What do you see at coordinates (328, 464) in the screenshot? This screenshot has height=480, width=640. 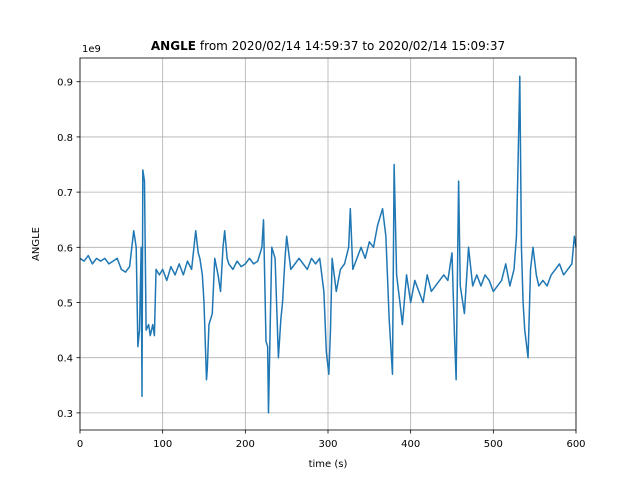 I see `x-axis-label: time (s)` at bounding box center [328, 464].